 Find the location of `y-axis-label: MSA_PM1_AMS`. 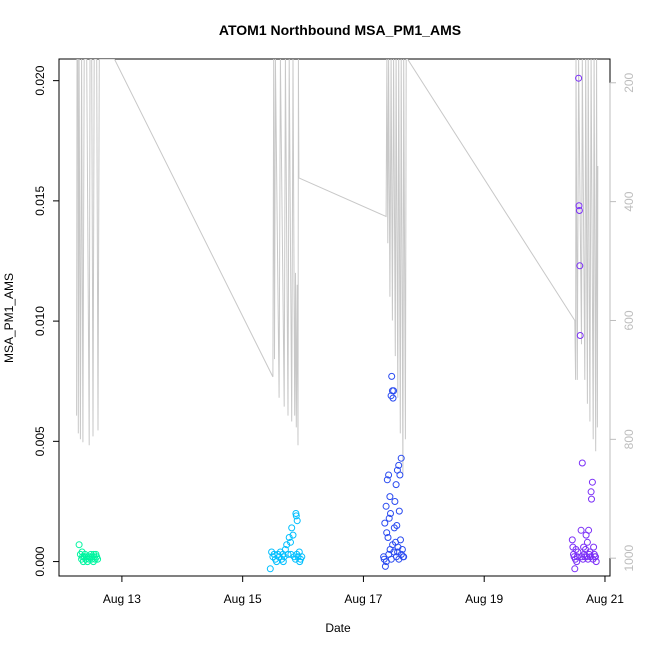

y-axis-label: MSA_PM1_AMS is located at coordinates (9, 318).